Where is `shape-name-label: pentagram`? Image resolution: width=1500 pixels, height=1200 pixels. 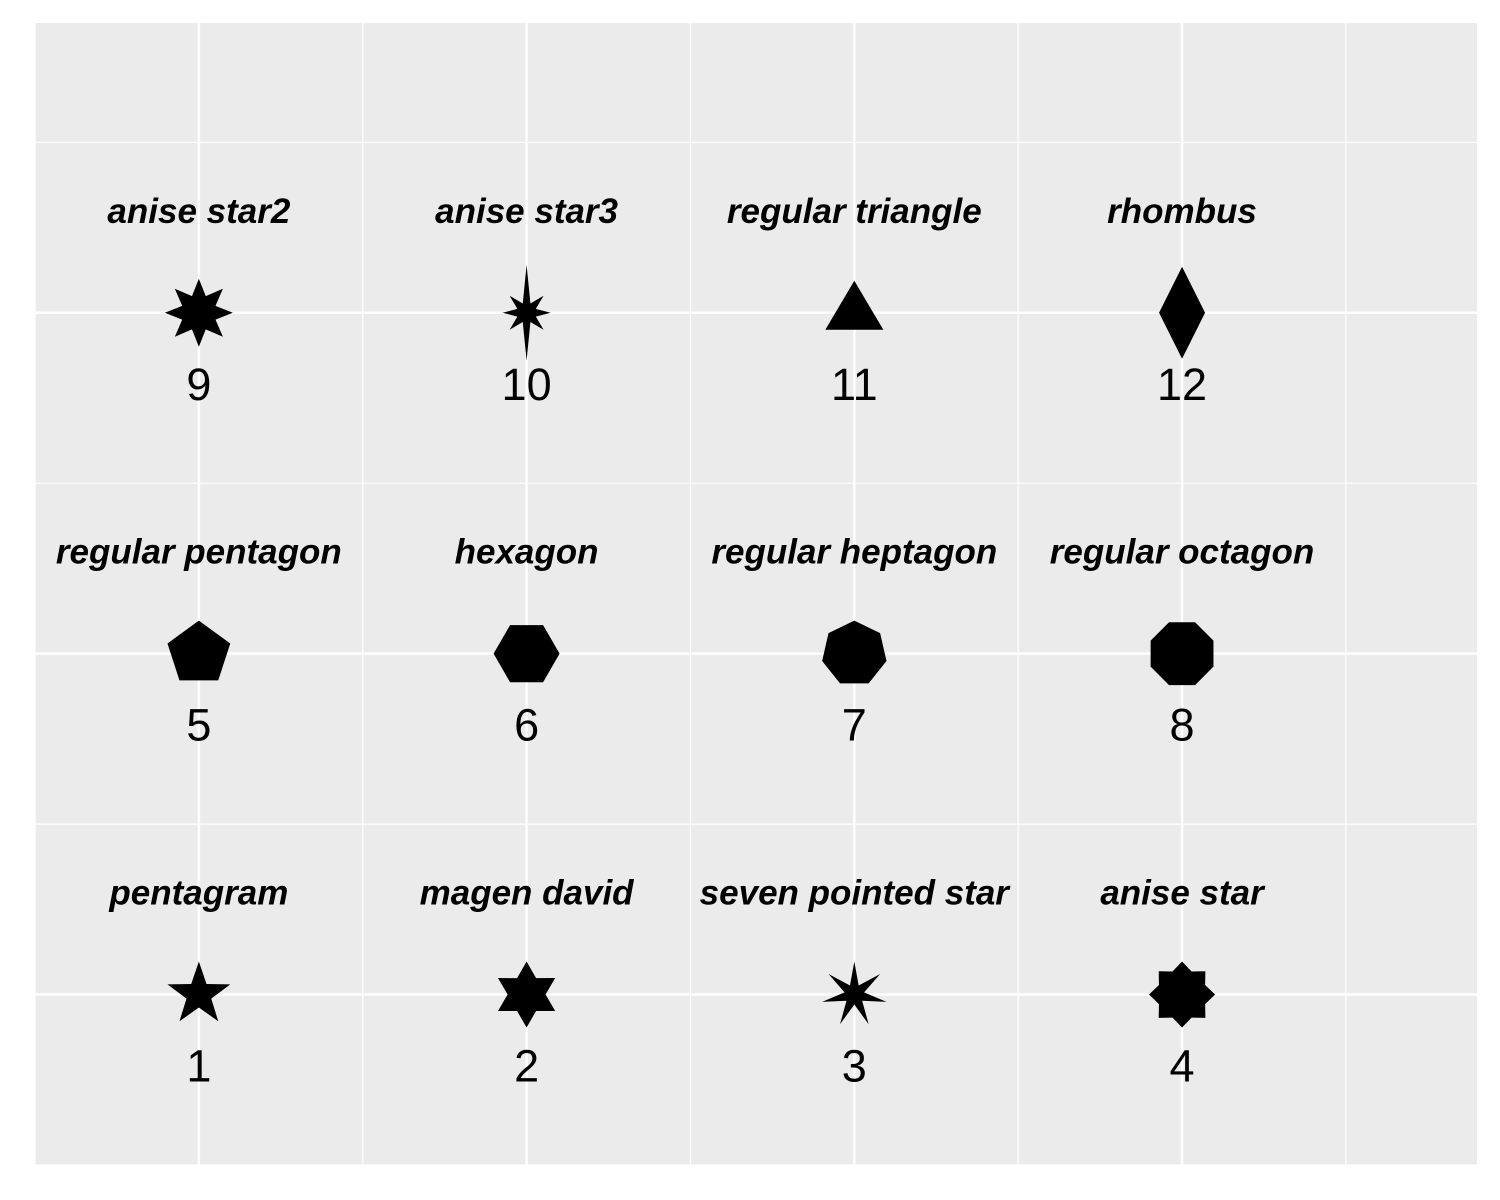
shape-name-label: pentagram is located at coordinates (198, 893).